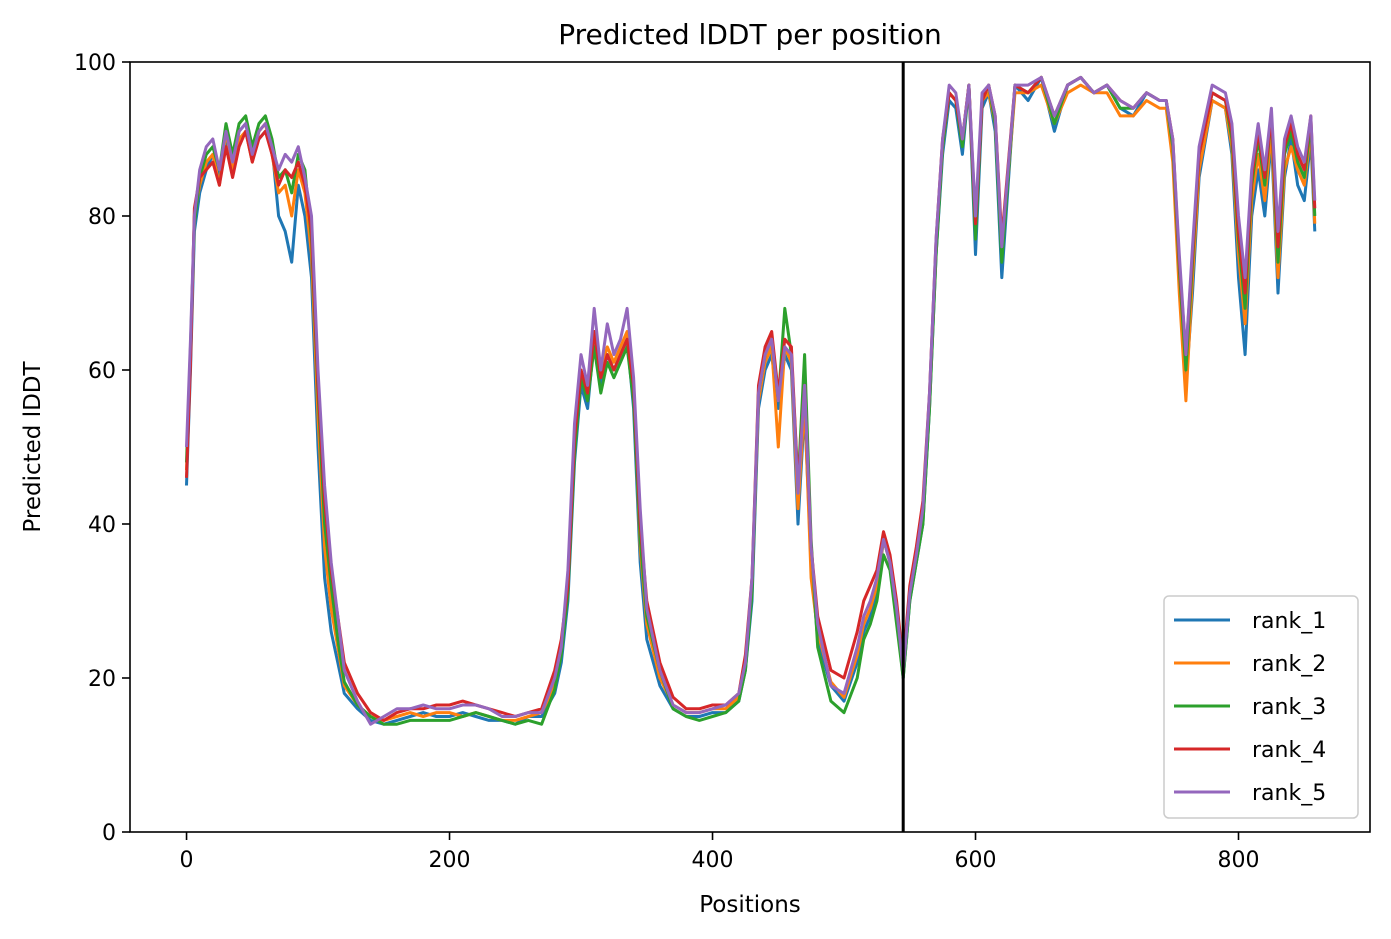 This screenshot has height=939, width=1391. What do you see at coordinates (713, 860) in the screenshot?
I see `x-tick-label: 400` at bounding box center [713, 860].